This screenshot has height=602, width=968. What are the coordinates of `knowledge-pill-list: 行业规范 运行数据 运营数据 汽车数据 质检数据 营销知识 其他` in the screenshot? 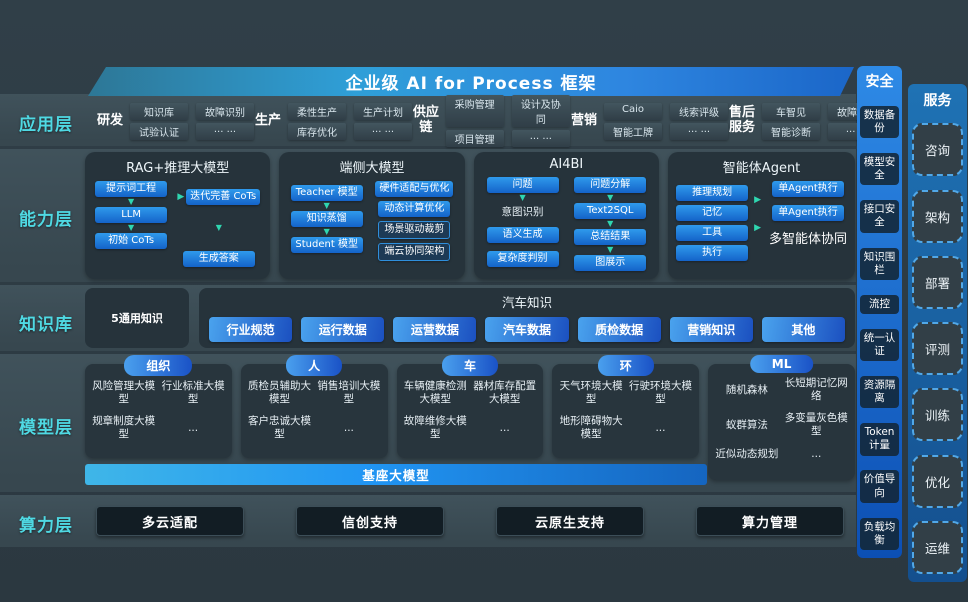 It's located at (527, 329).